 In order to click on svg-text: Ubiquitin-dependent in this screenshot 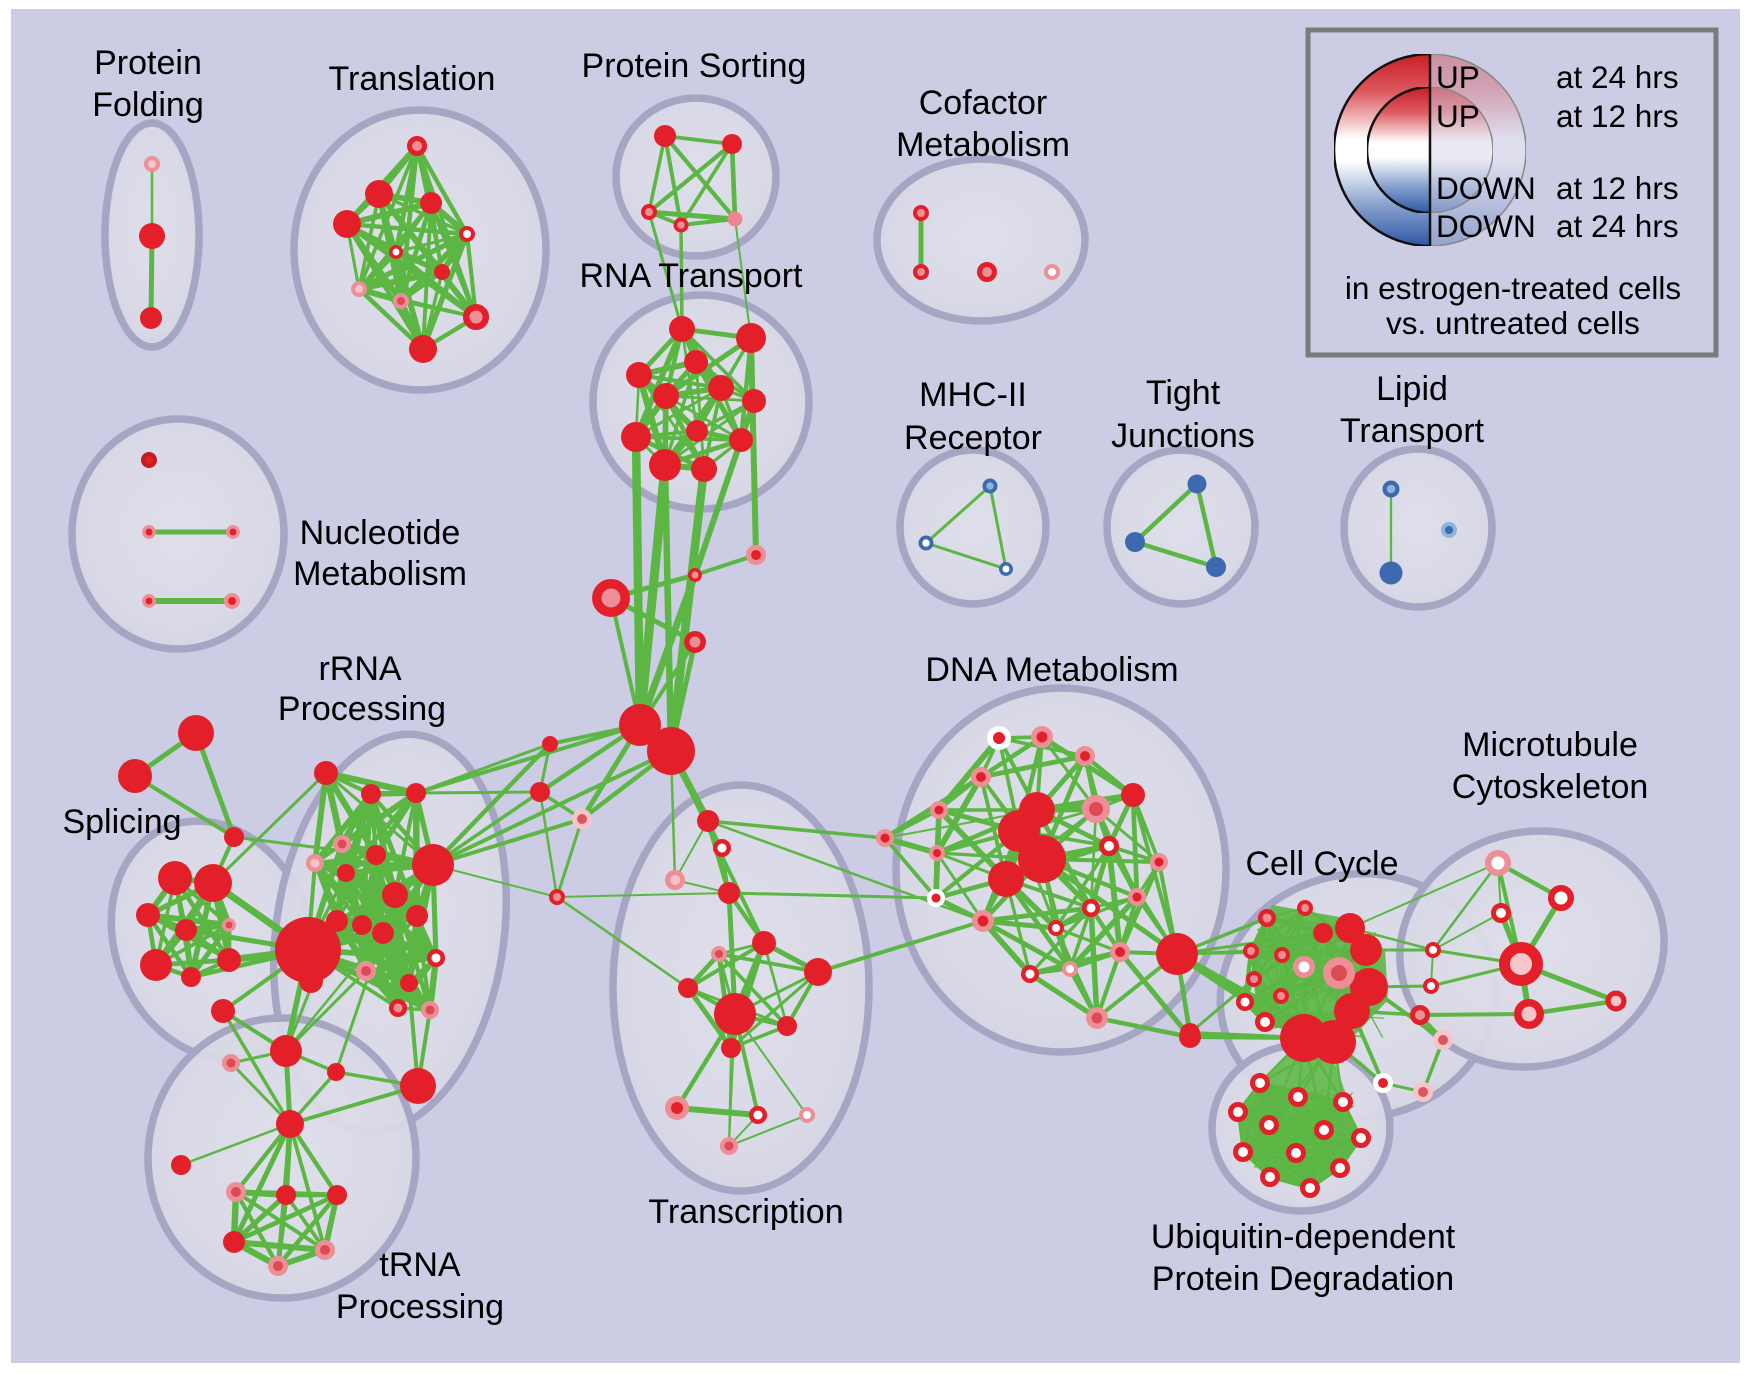, I will do `click(1303, 1237)`.